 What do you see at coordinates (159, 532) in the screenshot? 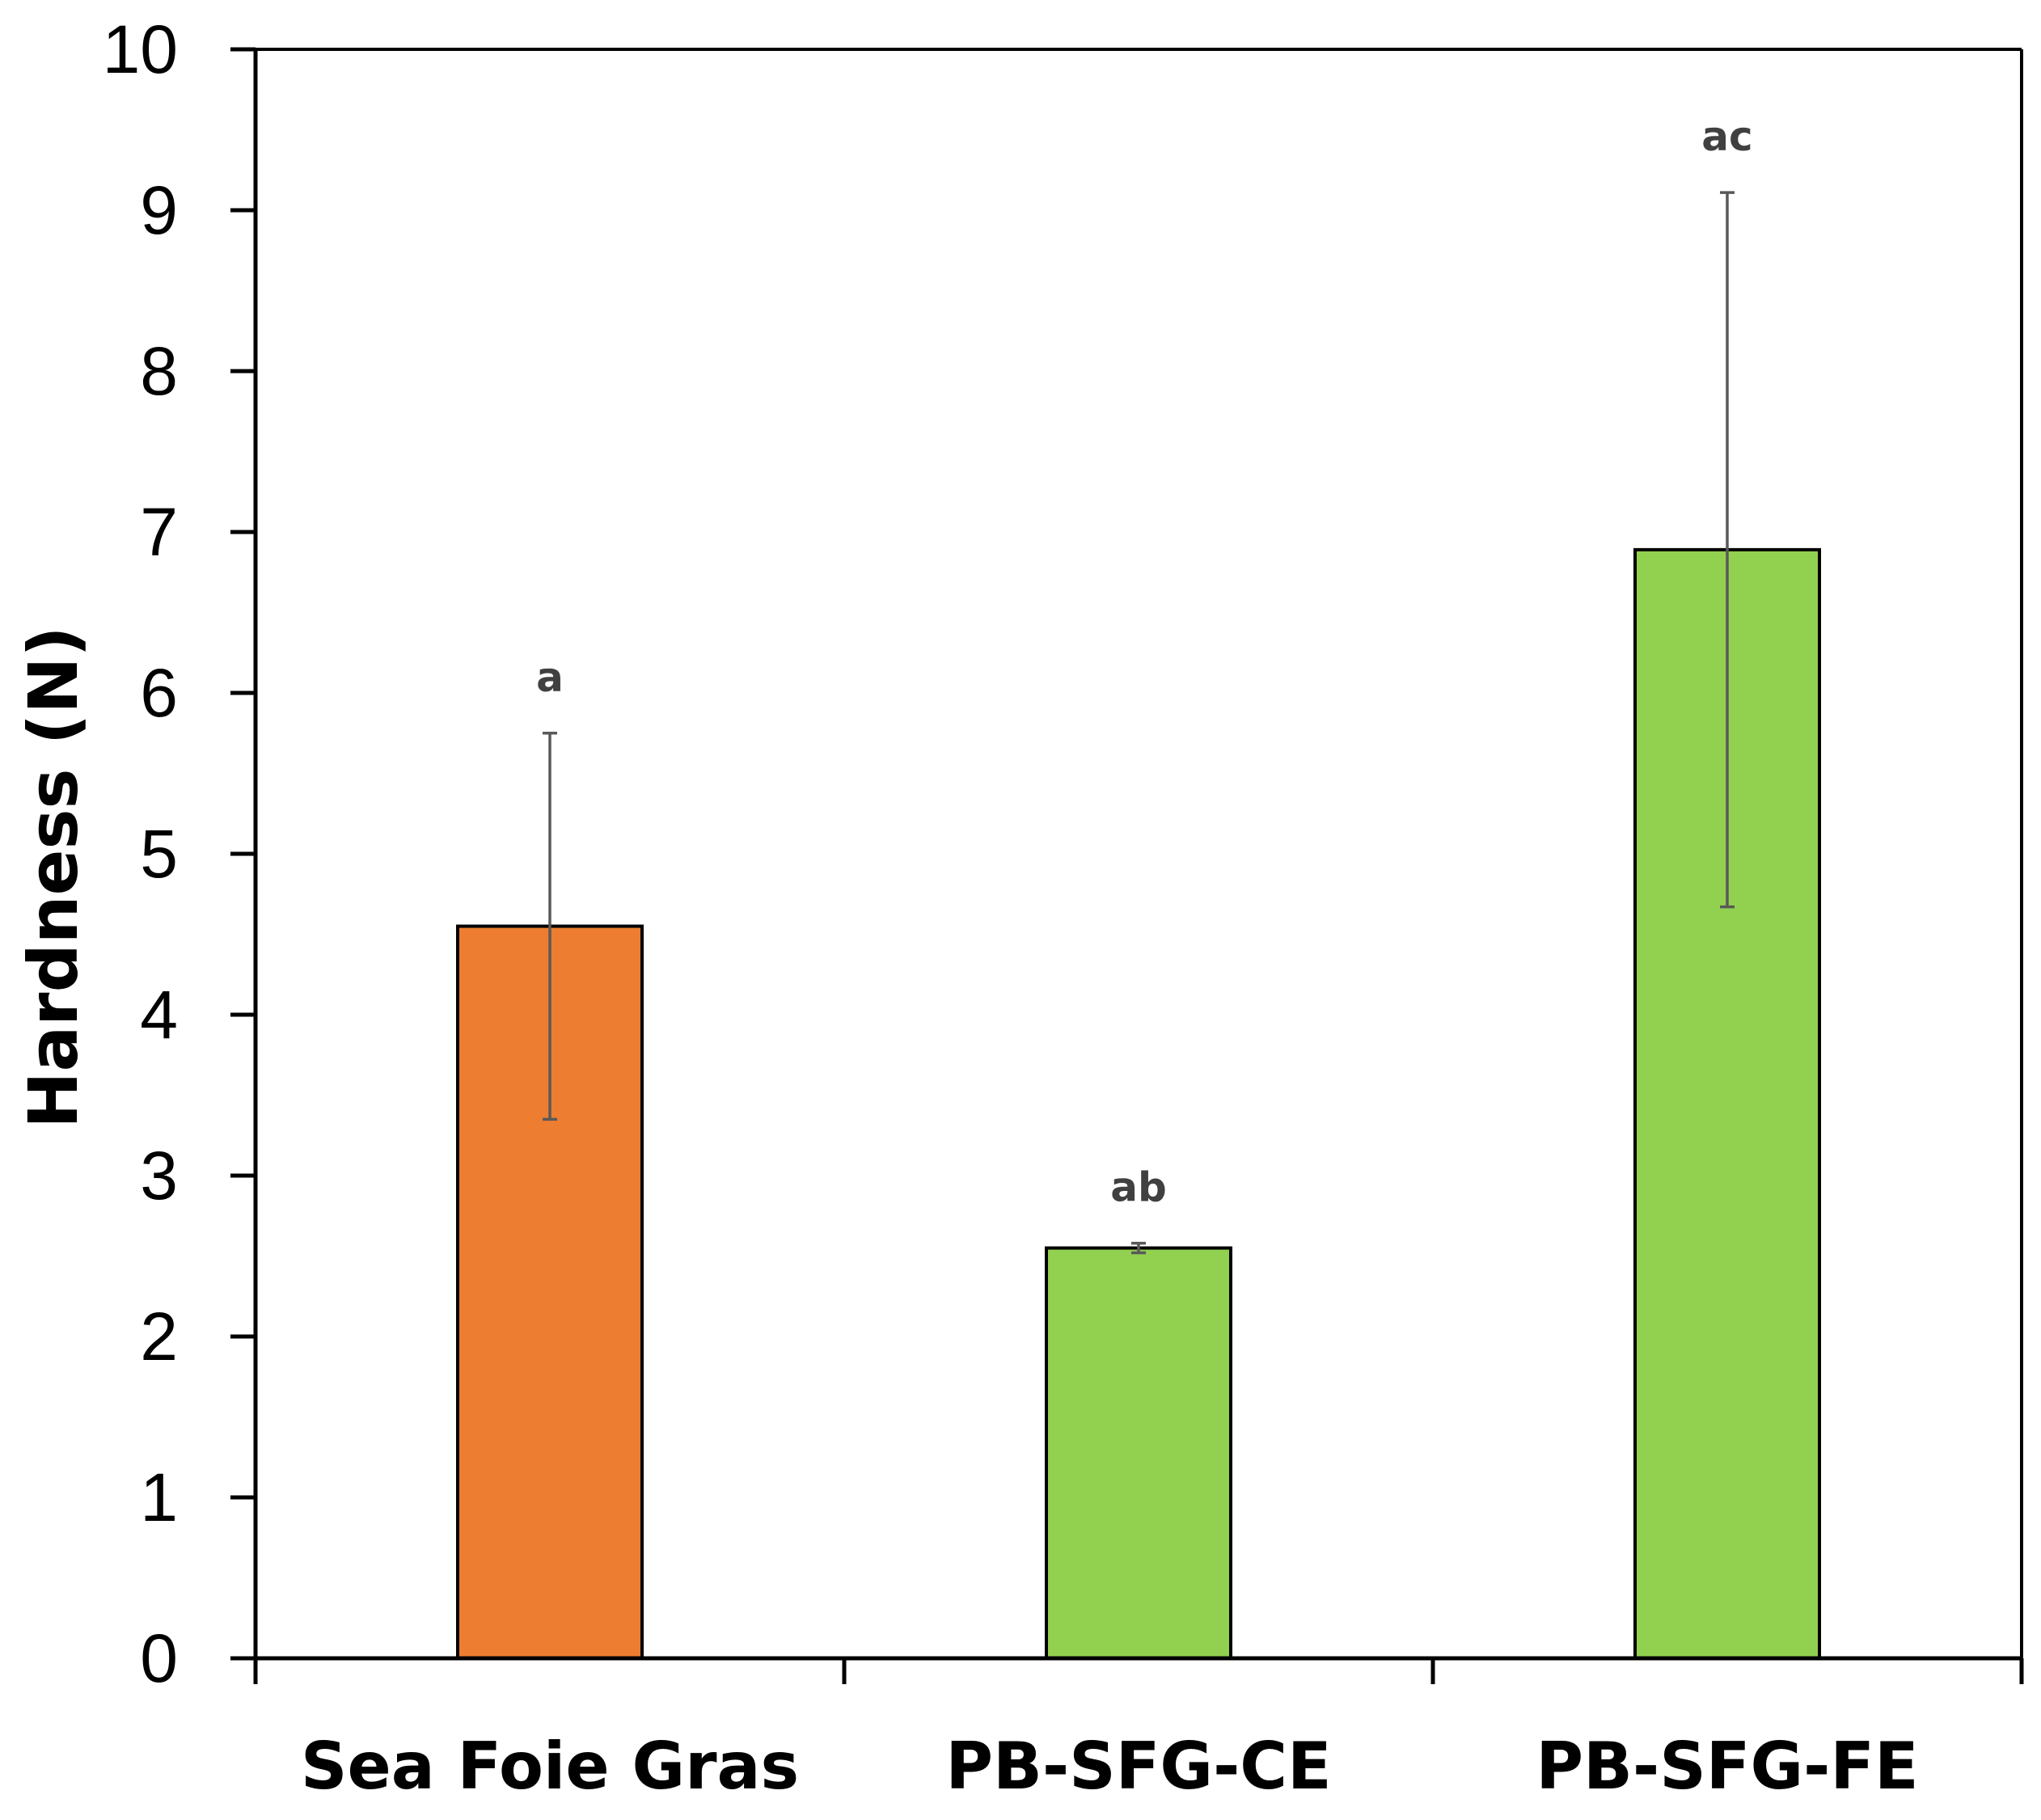
I see `y-tick-label: 7` at bounding box center [159, 532].